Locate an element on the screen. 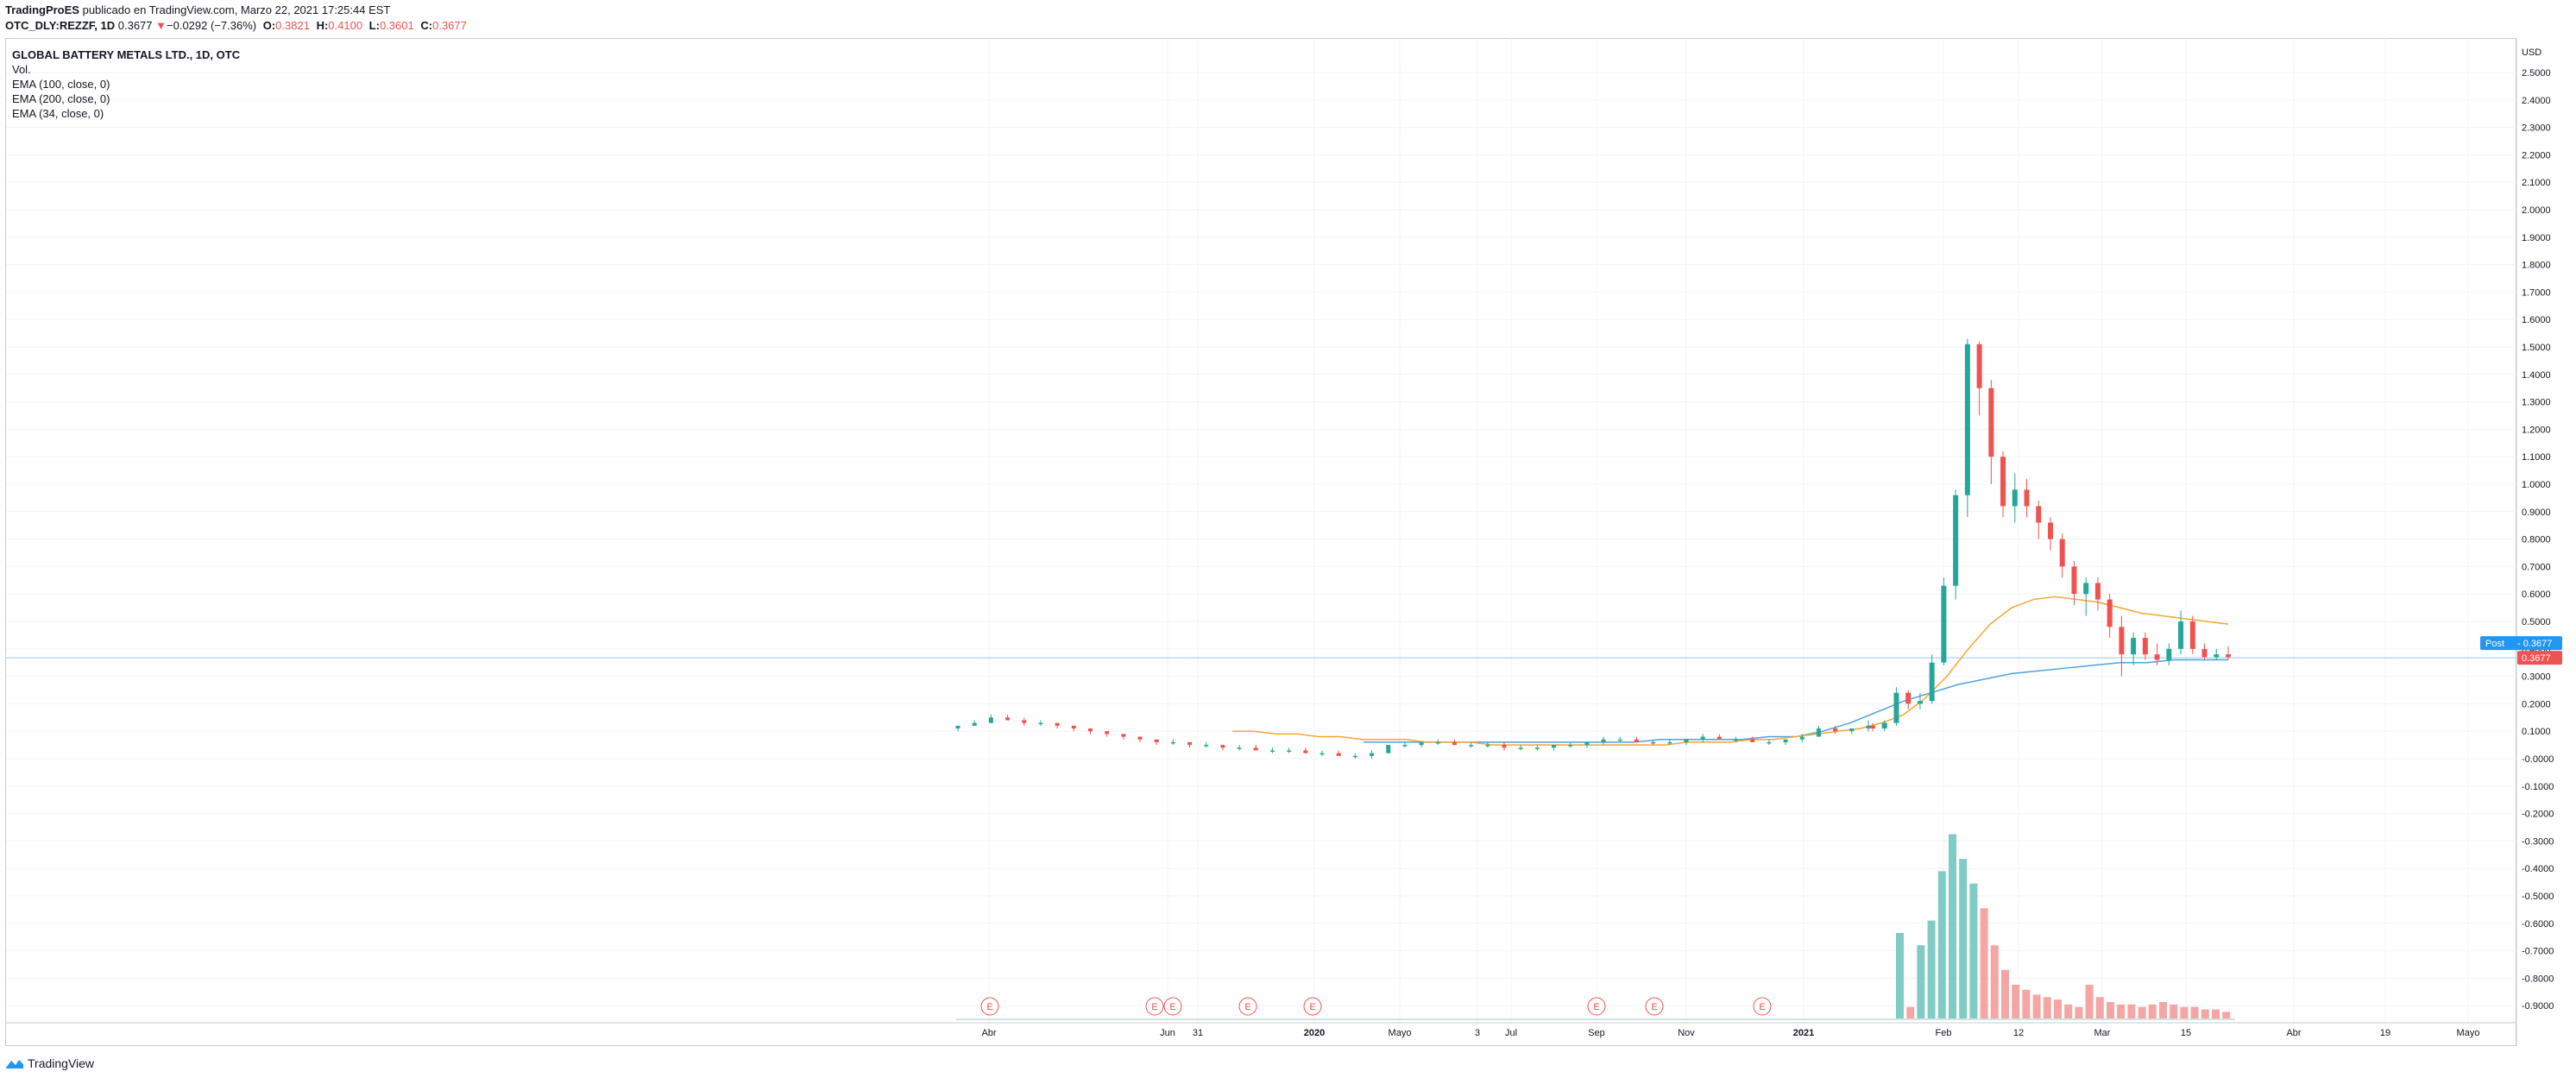  legend-volume: Vol. is located at coordinates (22, 70).